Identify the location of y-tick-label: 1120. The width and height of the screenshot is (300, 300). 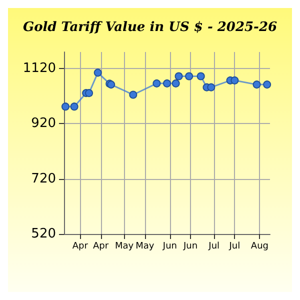
(39, 68).